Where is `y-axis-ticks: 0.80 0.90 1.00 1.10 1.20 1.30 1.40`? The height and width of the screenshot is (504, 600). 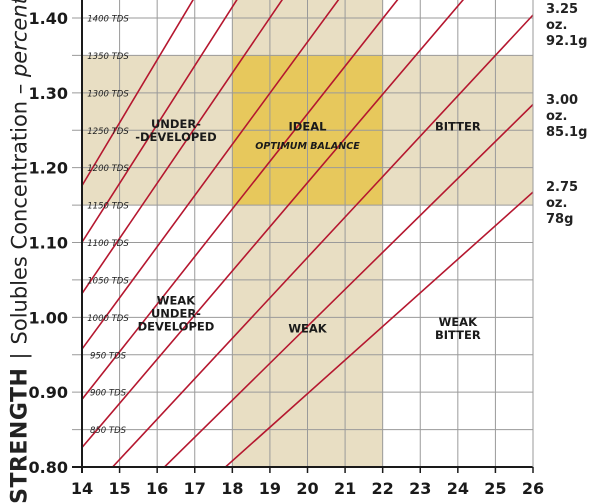
y-axis-ticks: 0.80 0.90 1.00 1.10 1.20 1.30 1.40 is located at coordinates (48, 243).